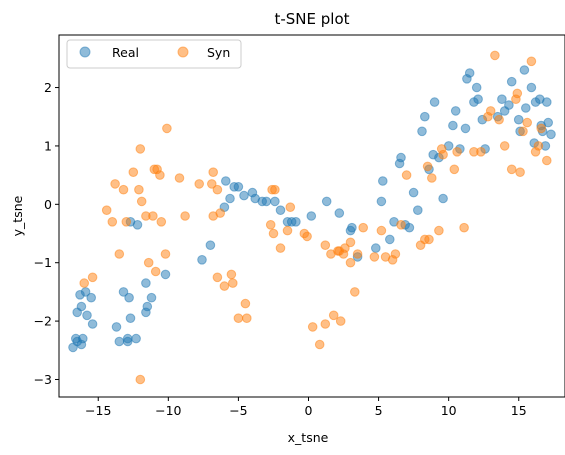  What do you see at coordinates (85, 52) in the screenshot?
I see `legend-marker-real` at bounding box center [85, 52].